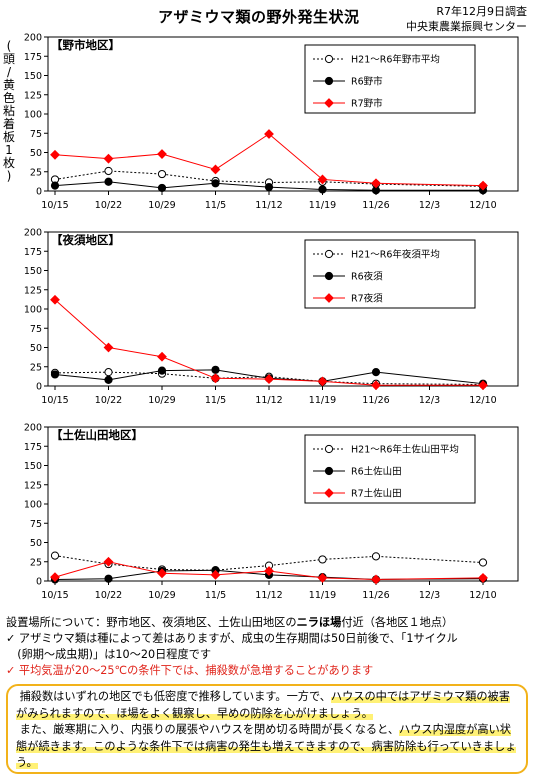 This screenshot has width=537, height=780. I want to click on y-axis-label-char: 黄, so click(8, 85).